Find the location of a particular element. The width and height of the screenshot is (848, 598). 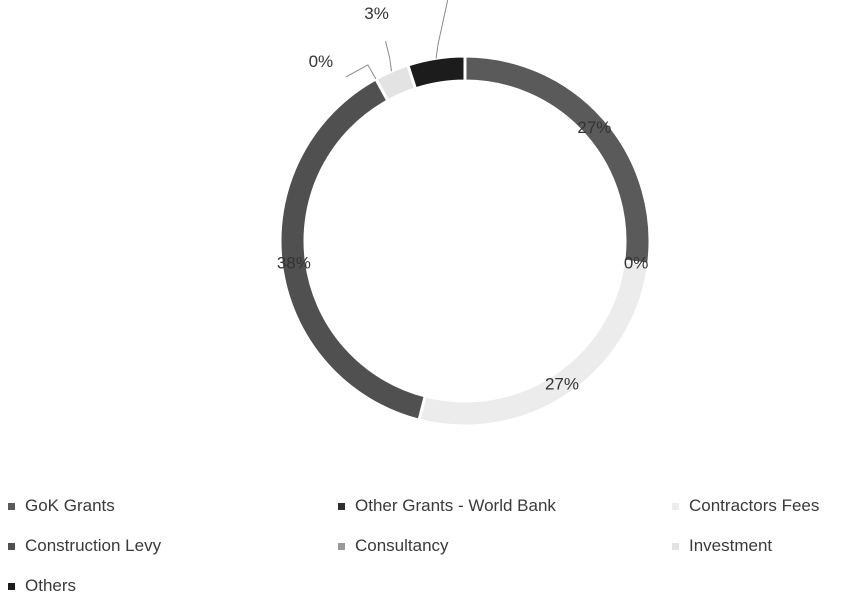

legend-item-construction-levy: Construction Levy is located at coordinates (84, 546).